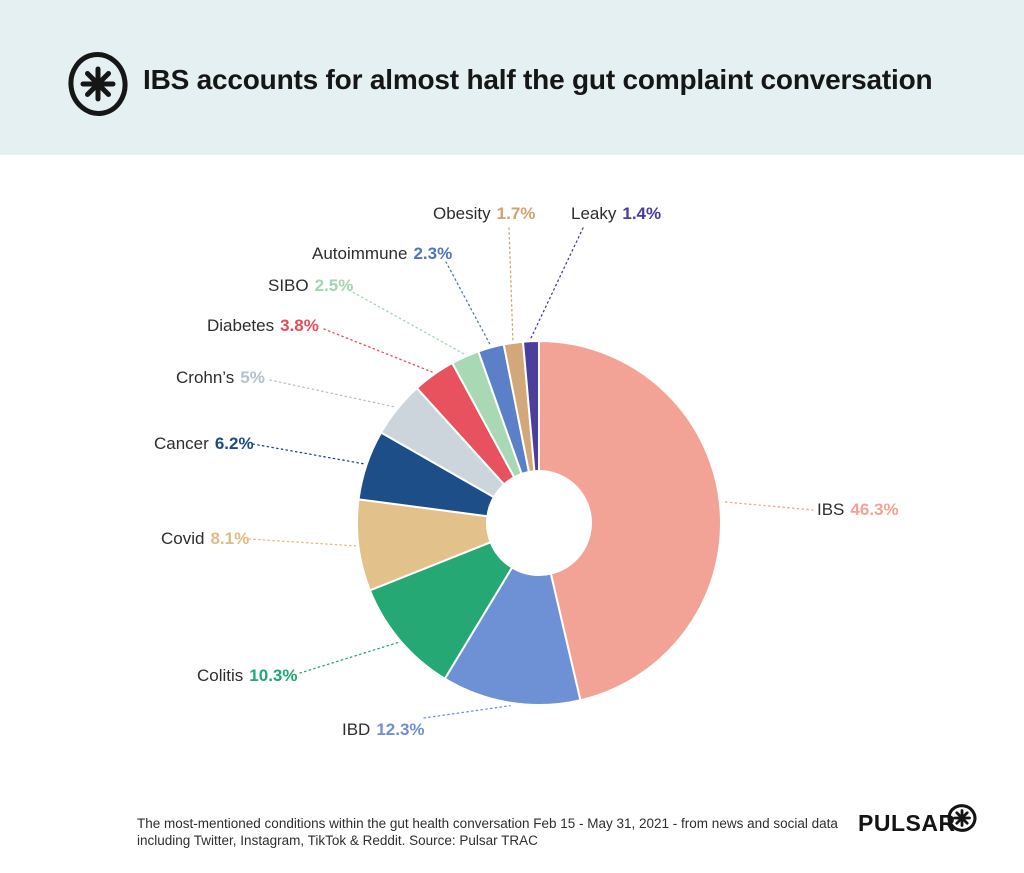 This screenshot has width=1024, height=873. I want to click on slice-label-name: IBD, so click(356, 729).